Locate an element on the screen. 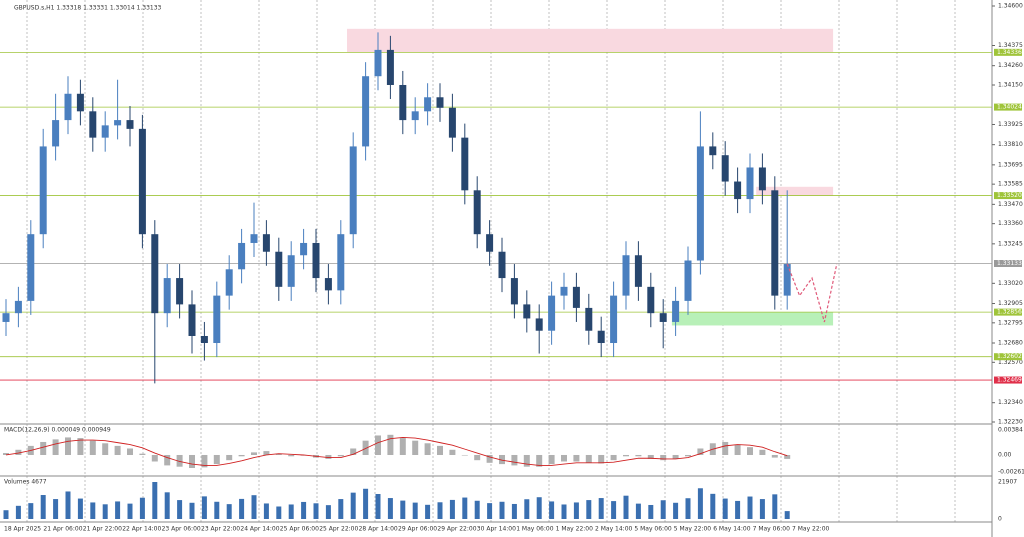 The width and height of the screenshot is (1024, 537). x-tick-label: 28 Apr 14:00 is located at coordinates (378, 529).